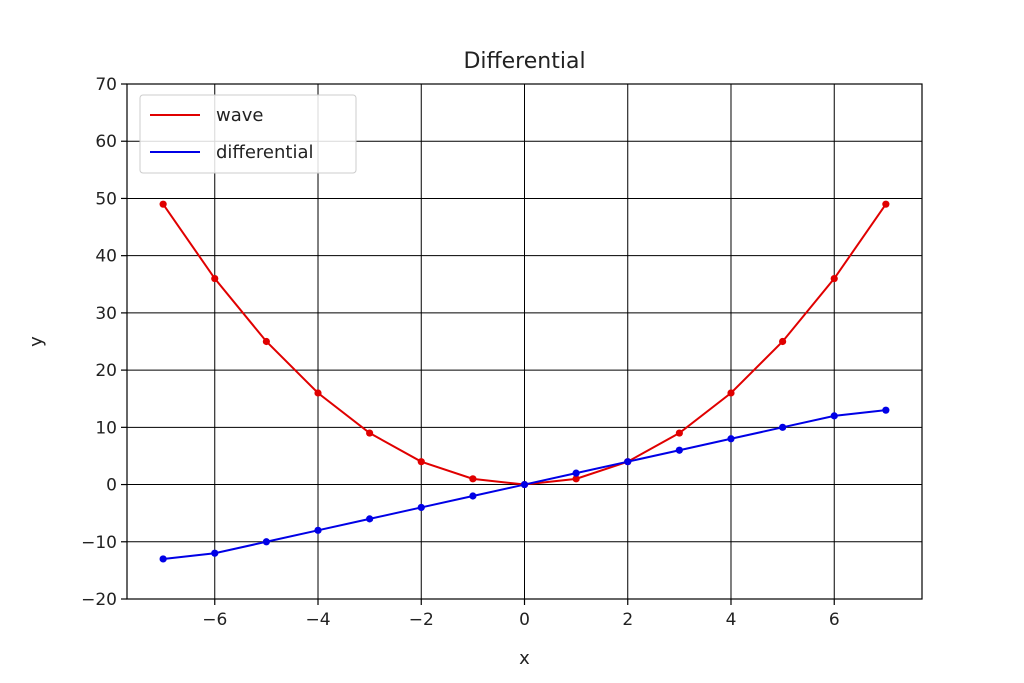 This screenshot has width=1024, height=683. What do you see at coordinates (106, 85) in the screenshot?
I see `y-tick-label: 70` at bounding box center [106, 85].